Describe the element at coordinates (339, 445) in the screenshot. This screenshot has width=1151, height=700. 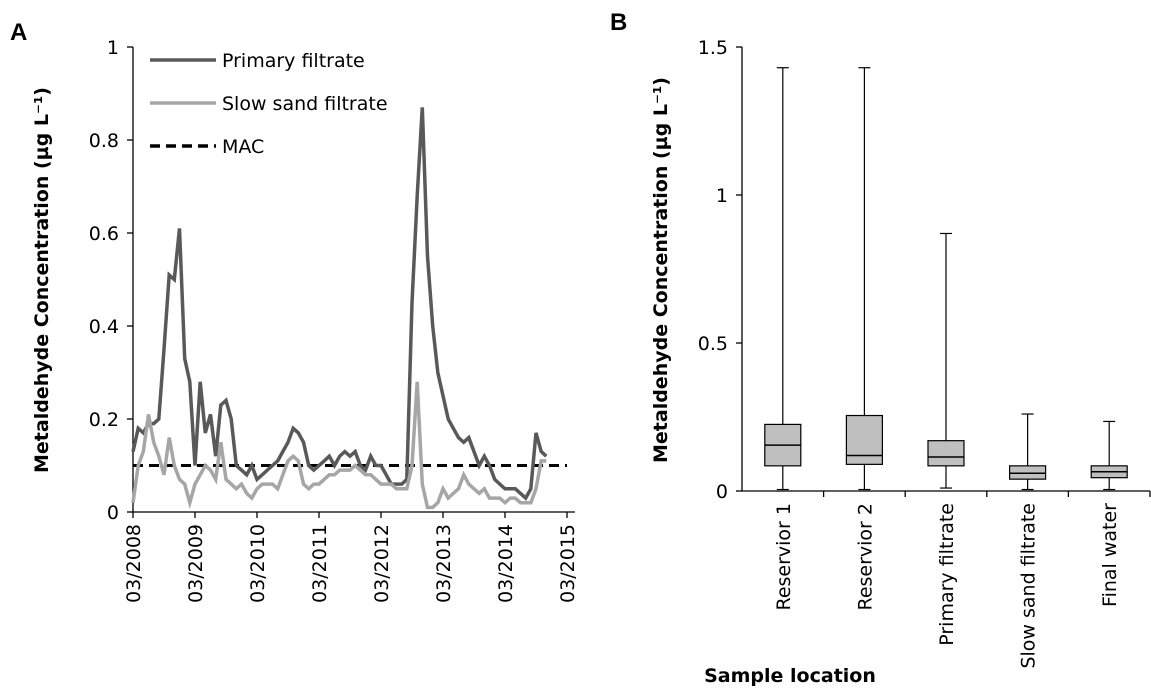
I see `series-line` at that location.